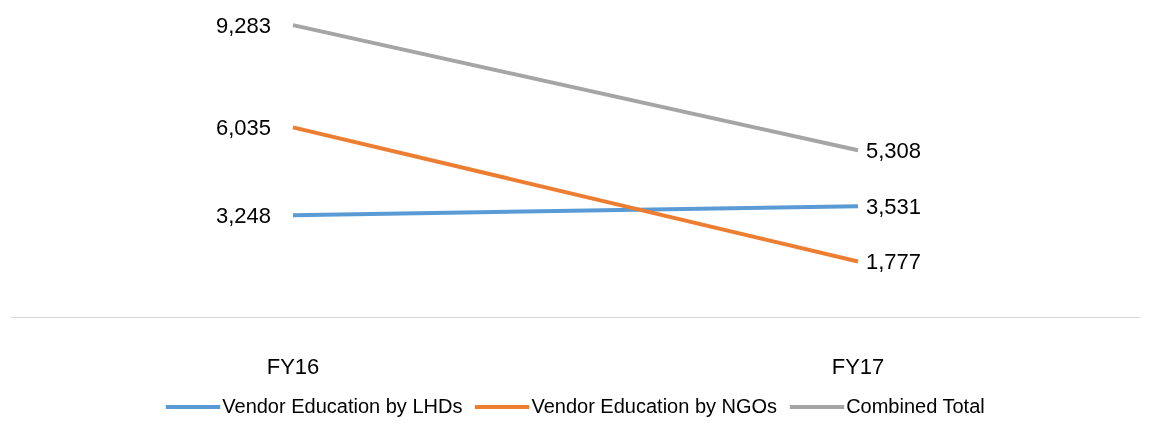  What do you see at coordinates (894, 206) in the screenshot?
I see `data-label: 3,531` at bounding box center [894, 206].